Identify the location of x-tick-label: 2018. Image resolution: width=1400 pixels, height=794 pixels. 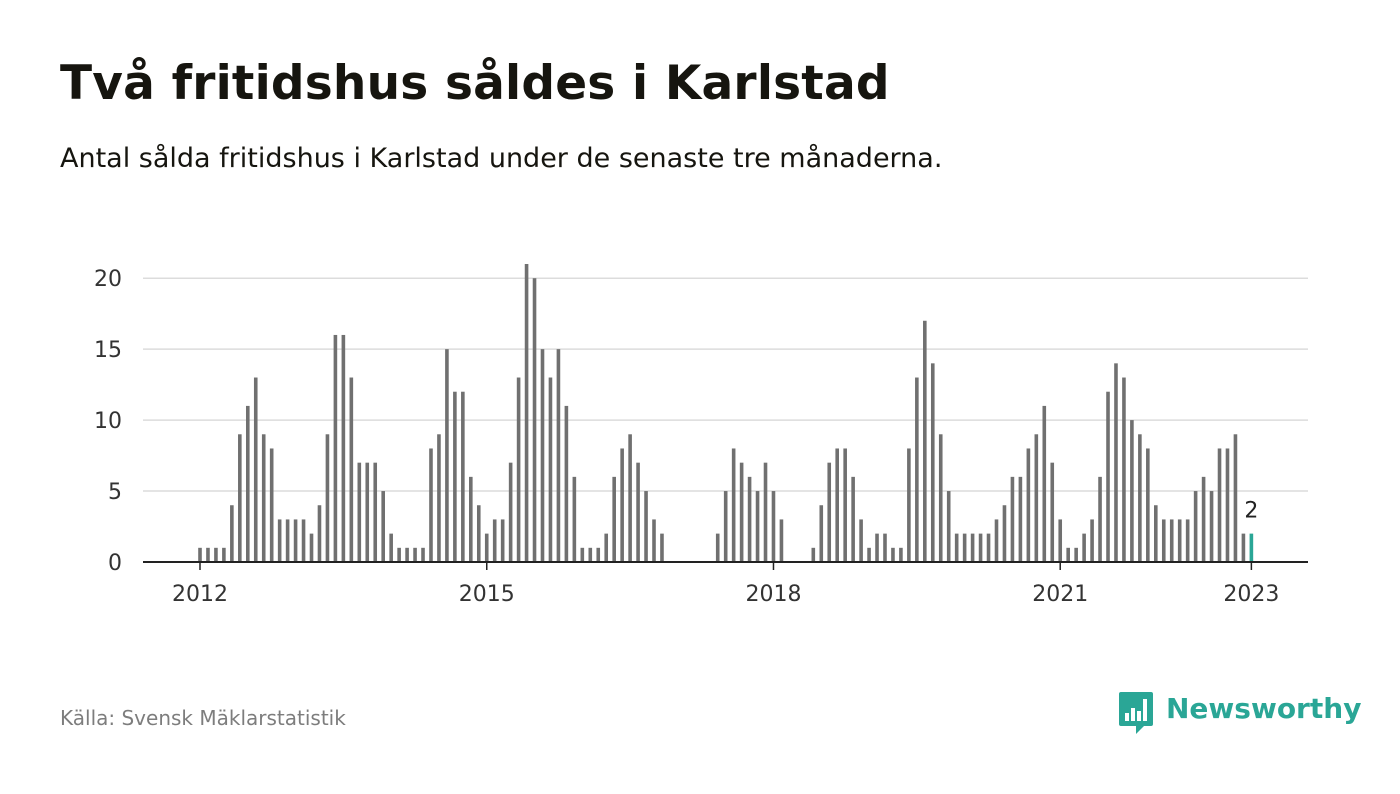
(773, 594).